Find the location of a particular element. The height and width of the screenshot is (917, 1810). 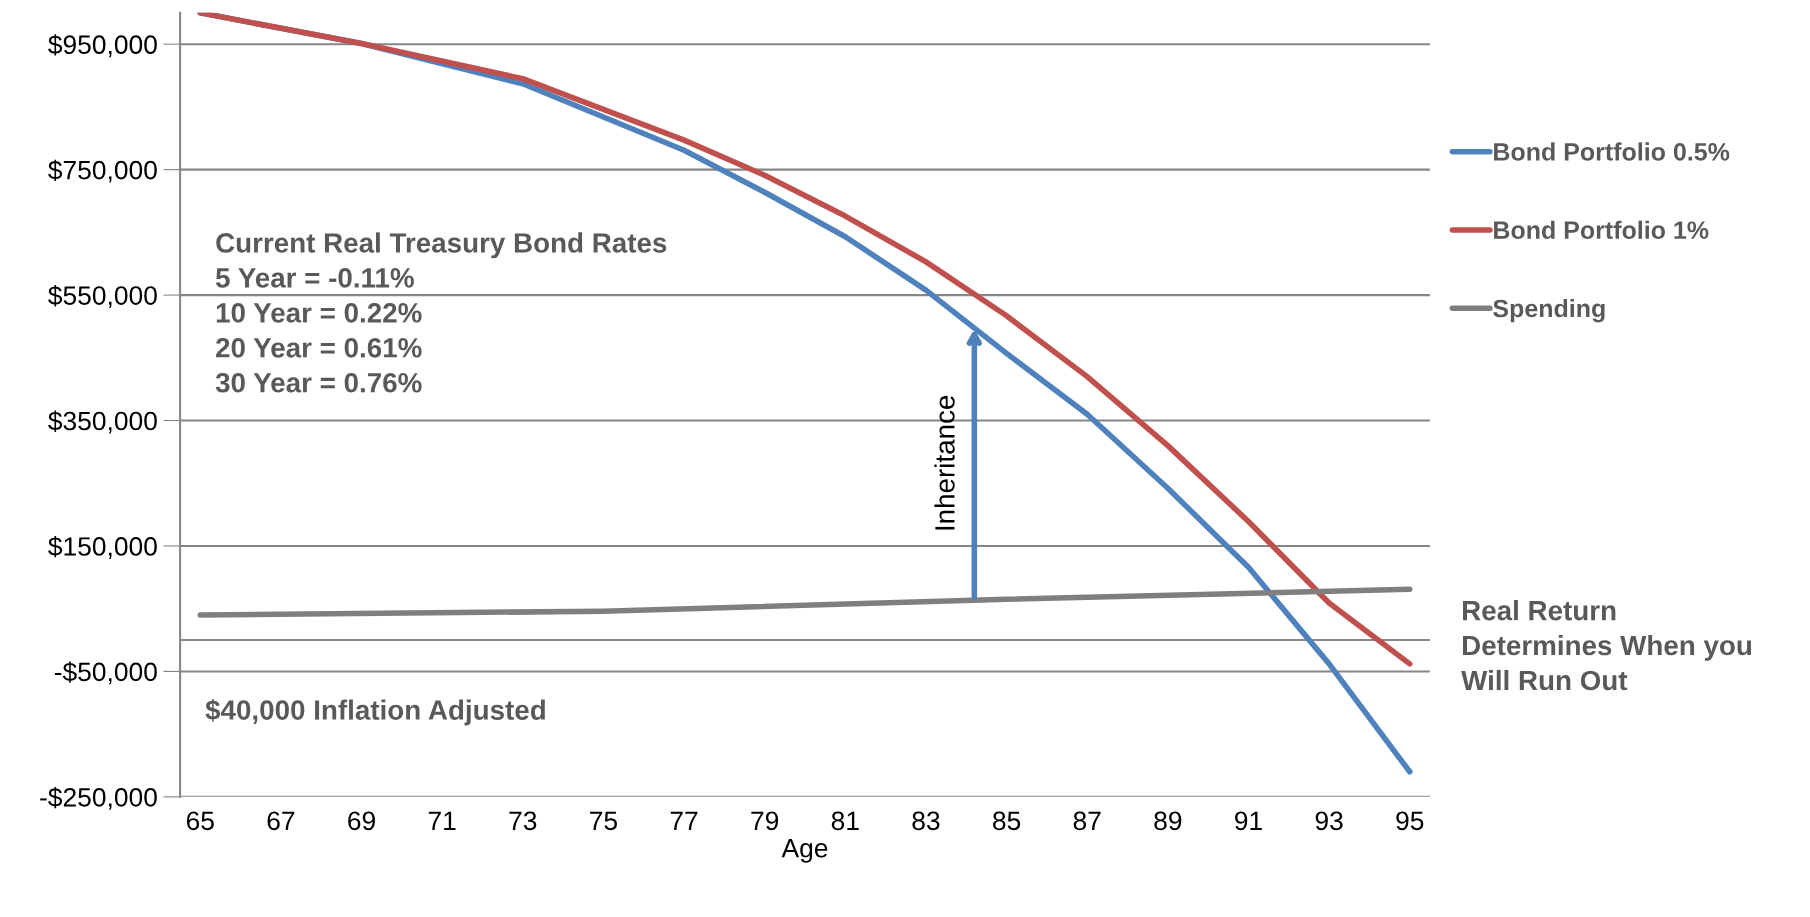

legend-label: Spending is located at coordinates (1549, 310).